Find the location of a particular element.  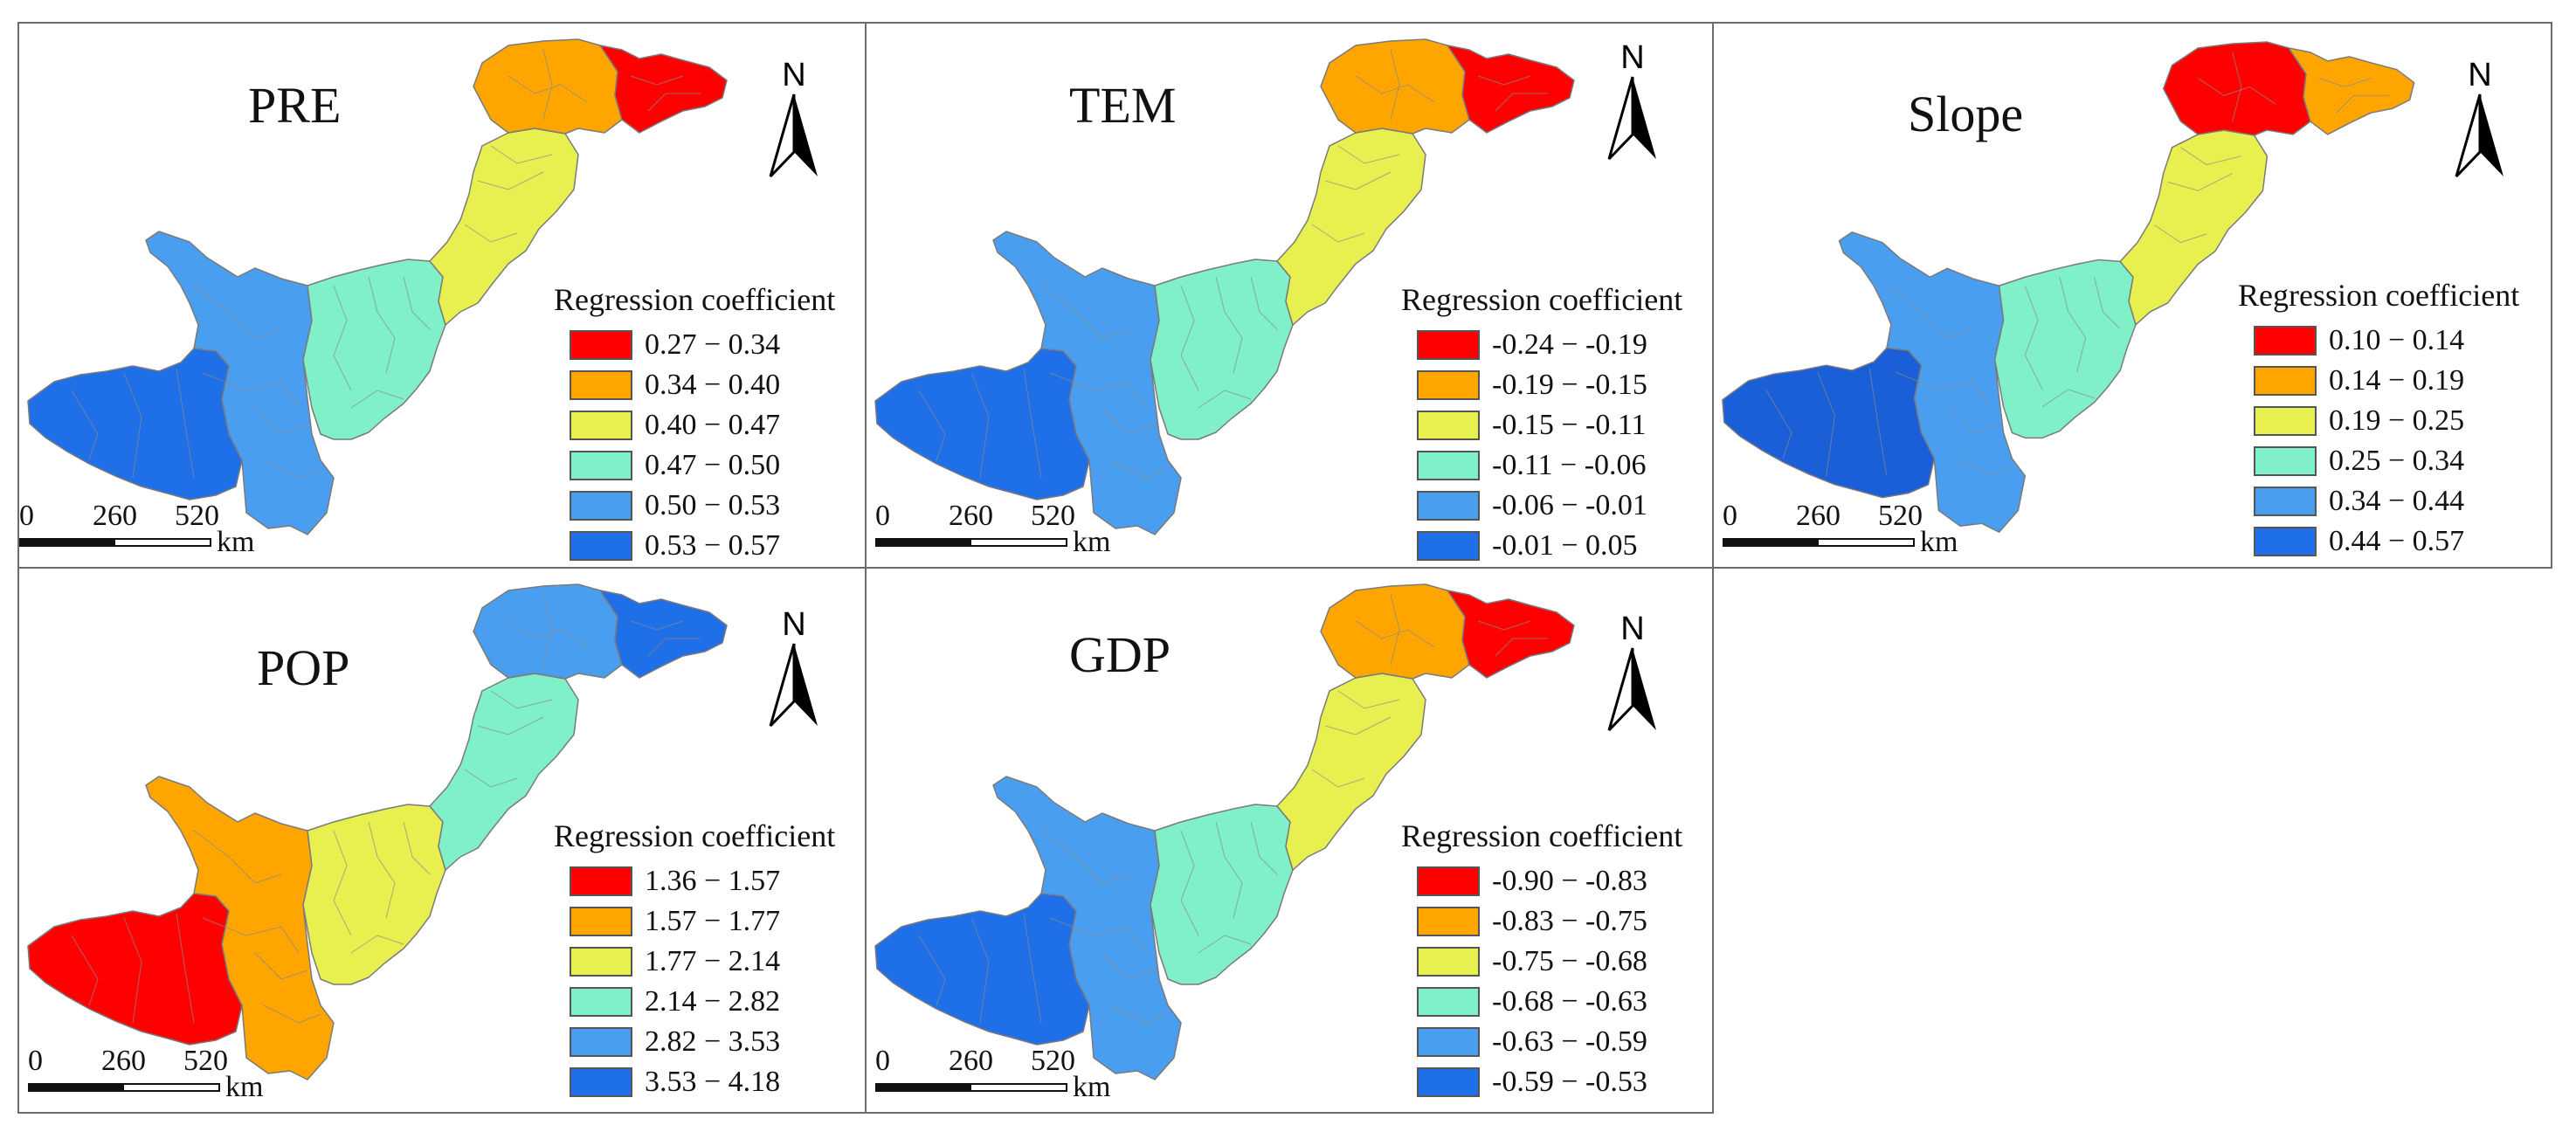

legend-item: 0.50 − 0.53 is located at coordinates (709, 506).